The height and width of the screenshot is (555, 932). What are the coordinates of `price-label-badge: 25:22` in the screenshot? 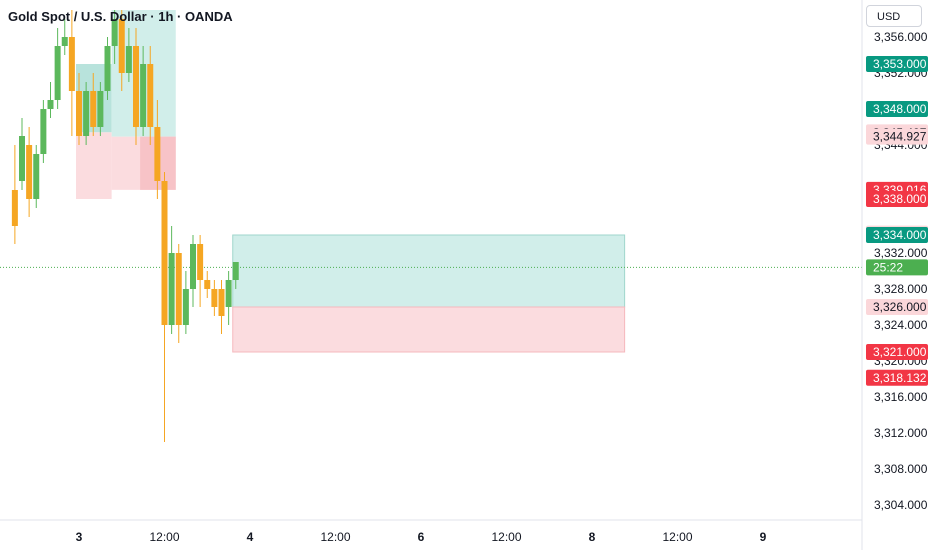 It's located at (897, 267).